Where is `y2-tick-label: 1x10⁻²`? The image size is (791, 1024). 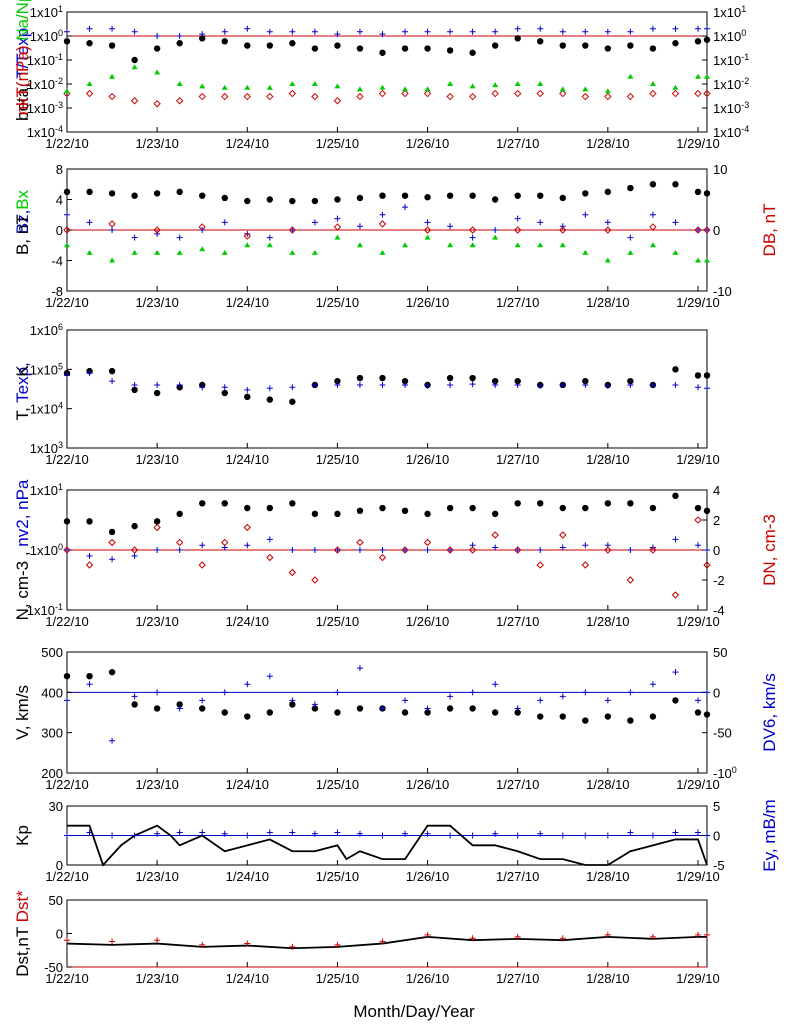
y2-tick-label: 1x10⁻² is located at coordinates (731, 84).